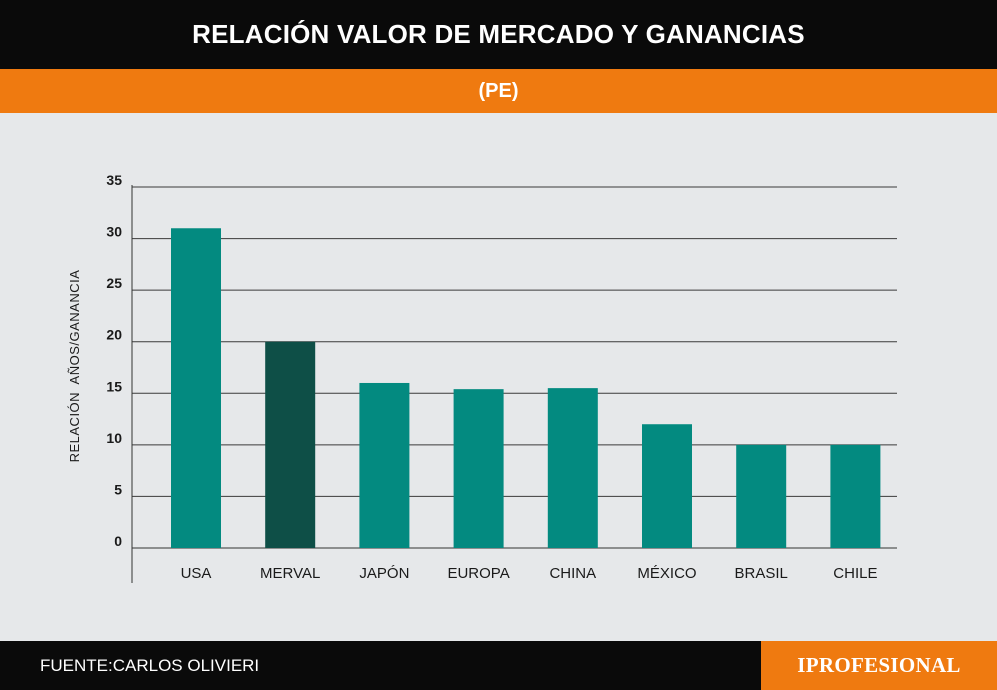  I want to click on brand-logo: IPROFESIONAL, so click(879, 665).